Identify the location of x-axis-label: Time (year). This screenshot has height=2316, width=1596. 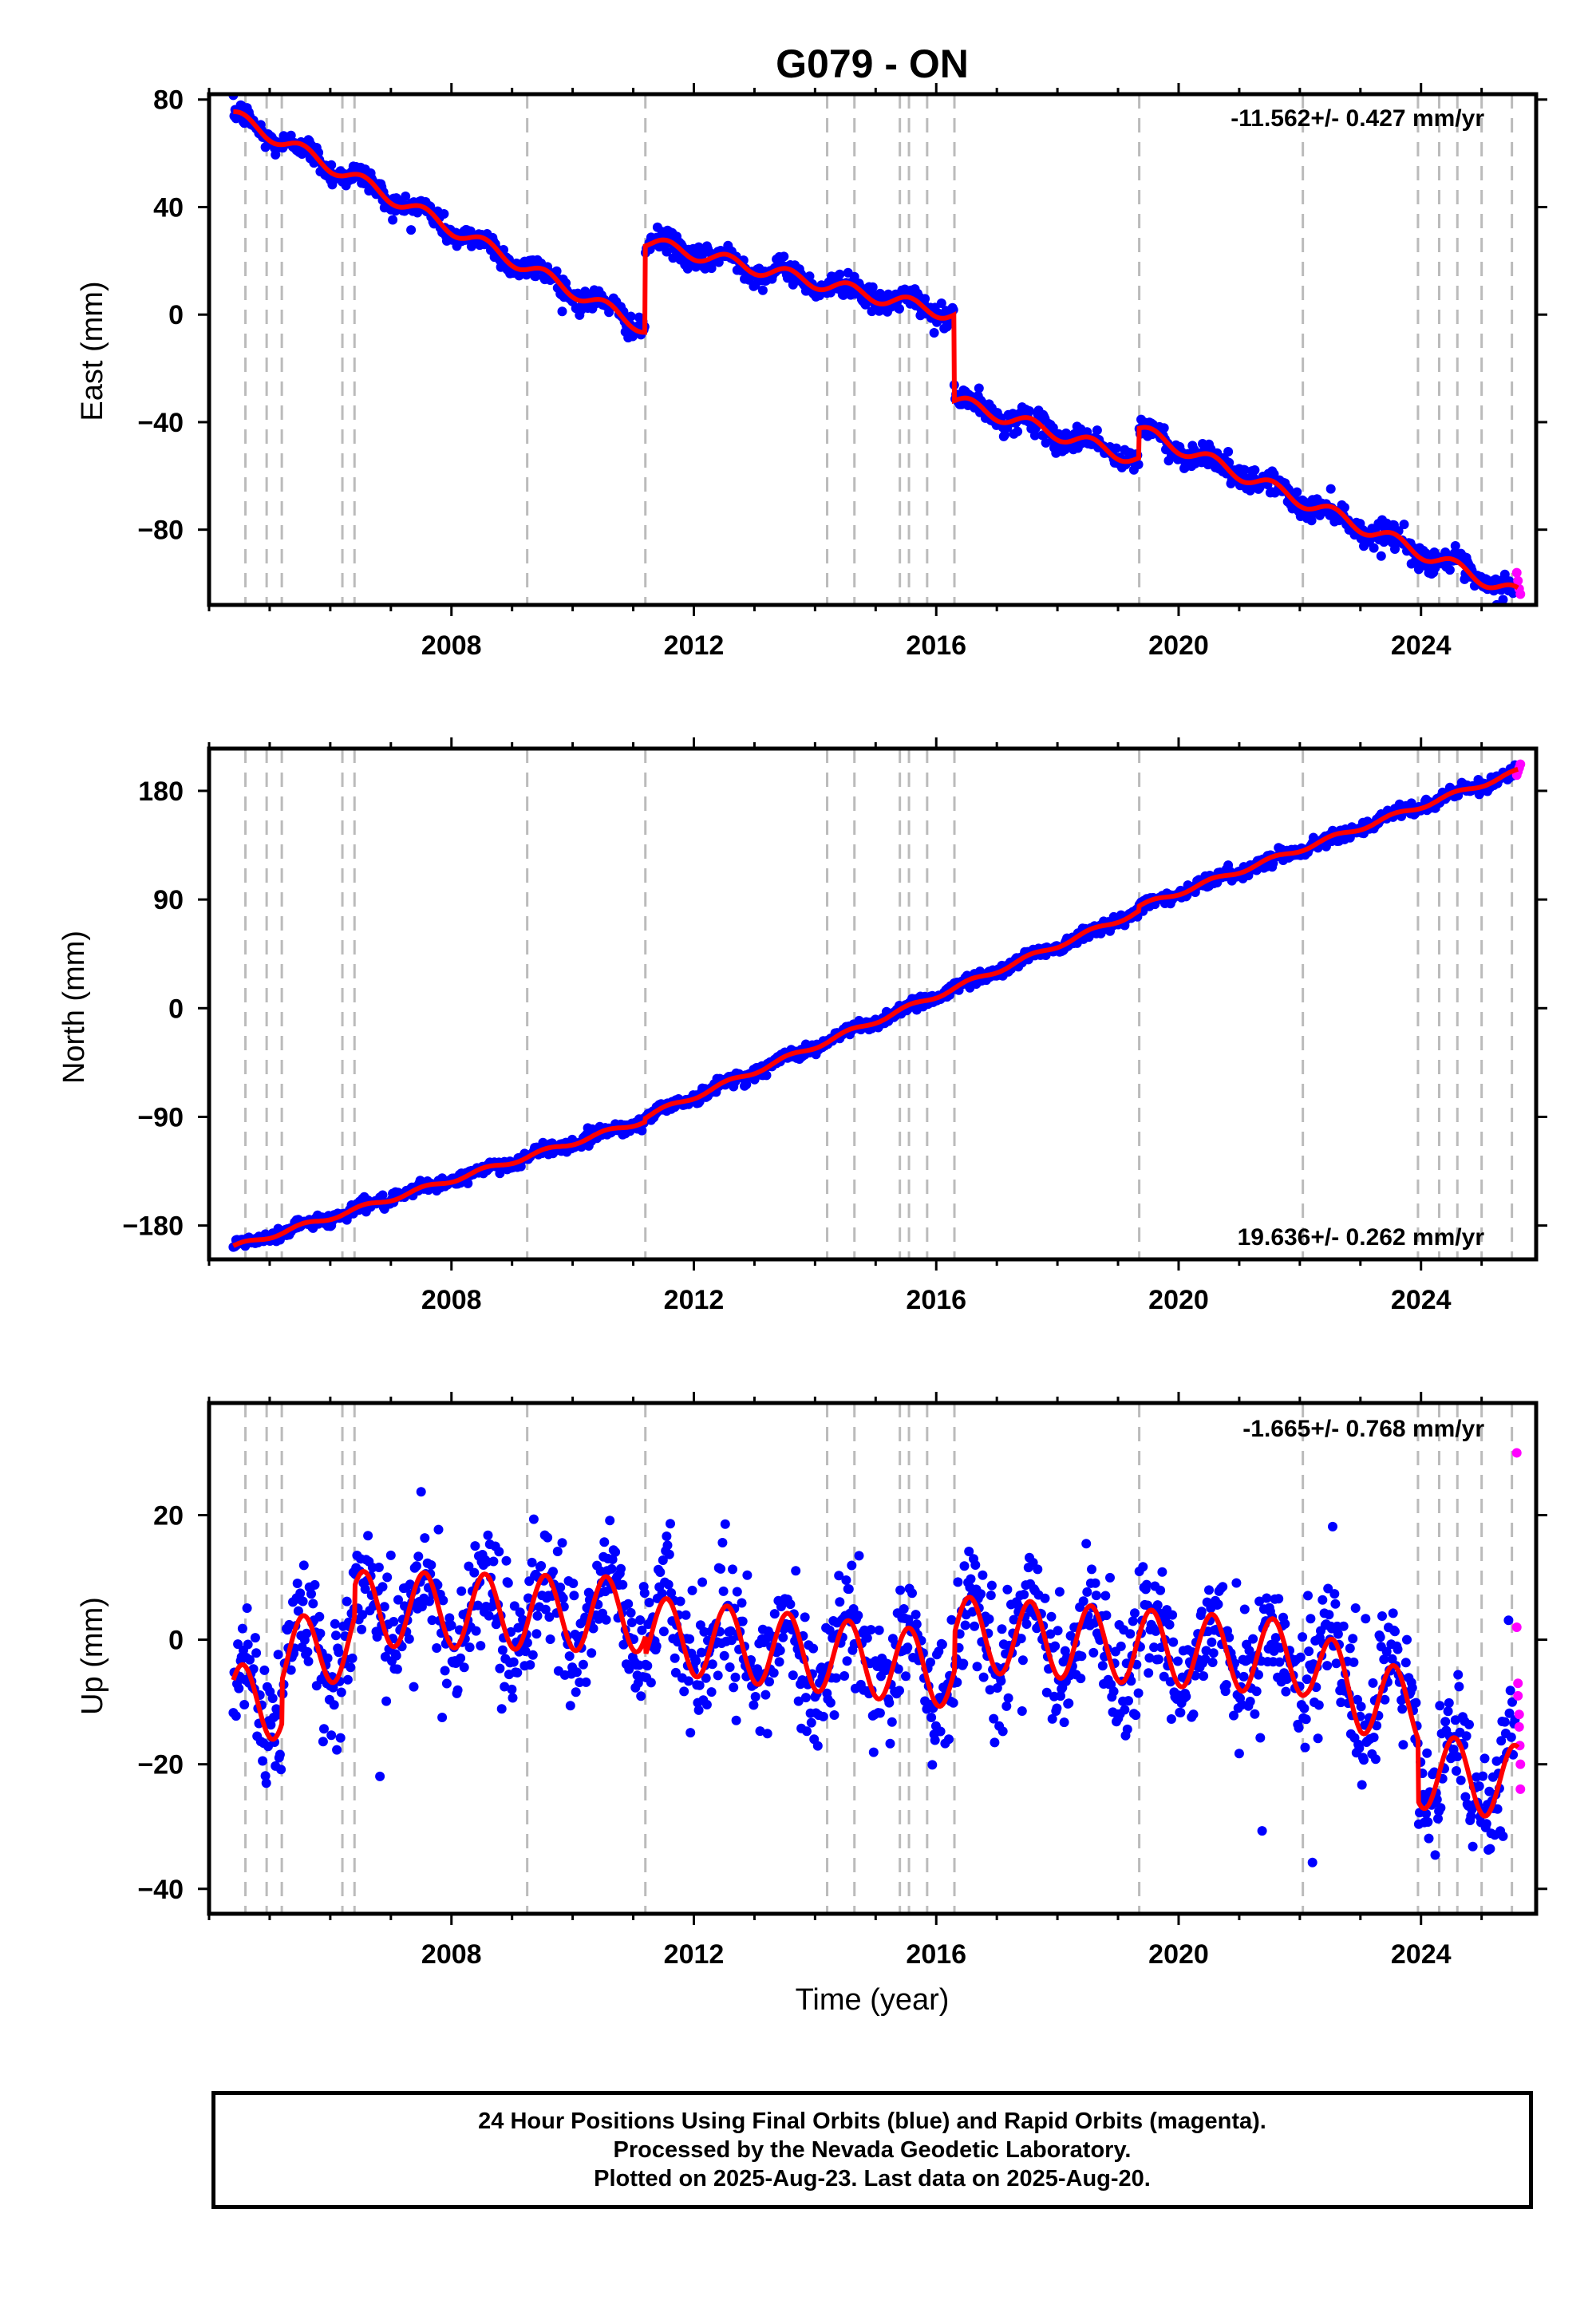
(873, 2000).